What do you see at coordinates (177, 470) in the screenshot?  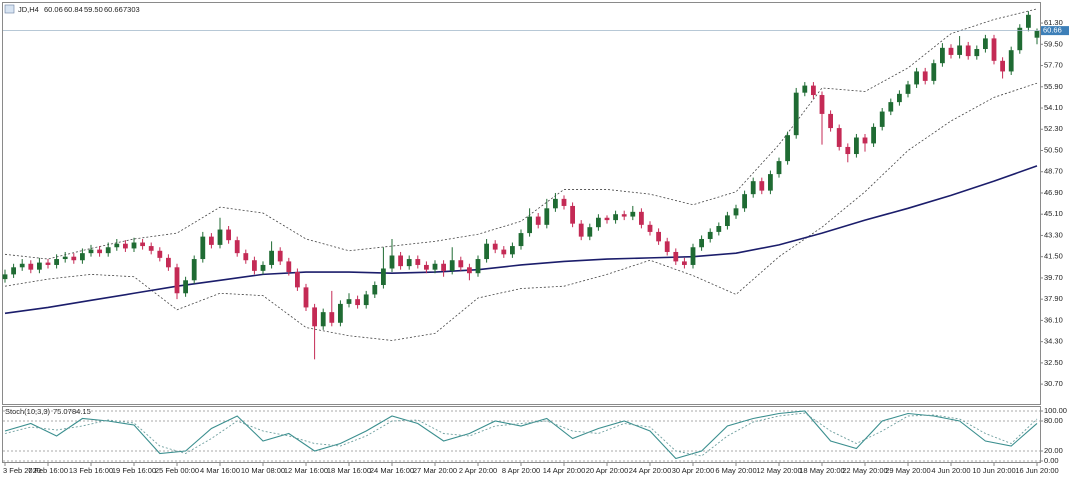 I see `x-tick-label: 25 Feb 00:00` at bounding box center [177, 470].